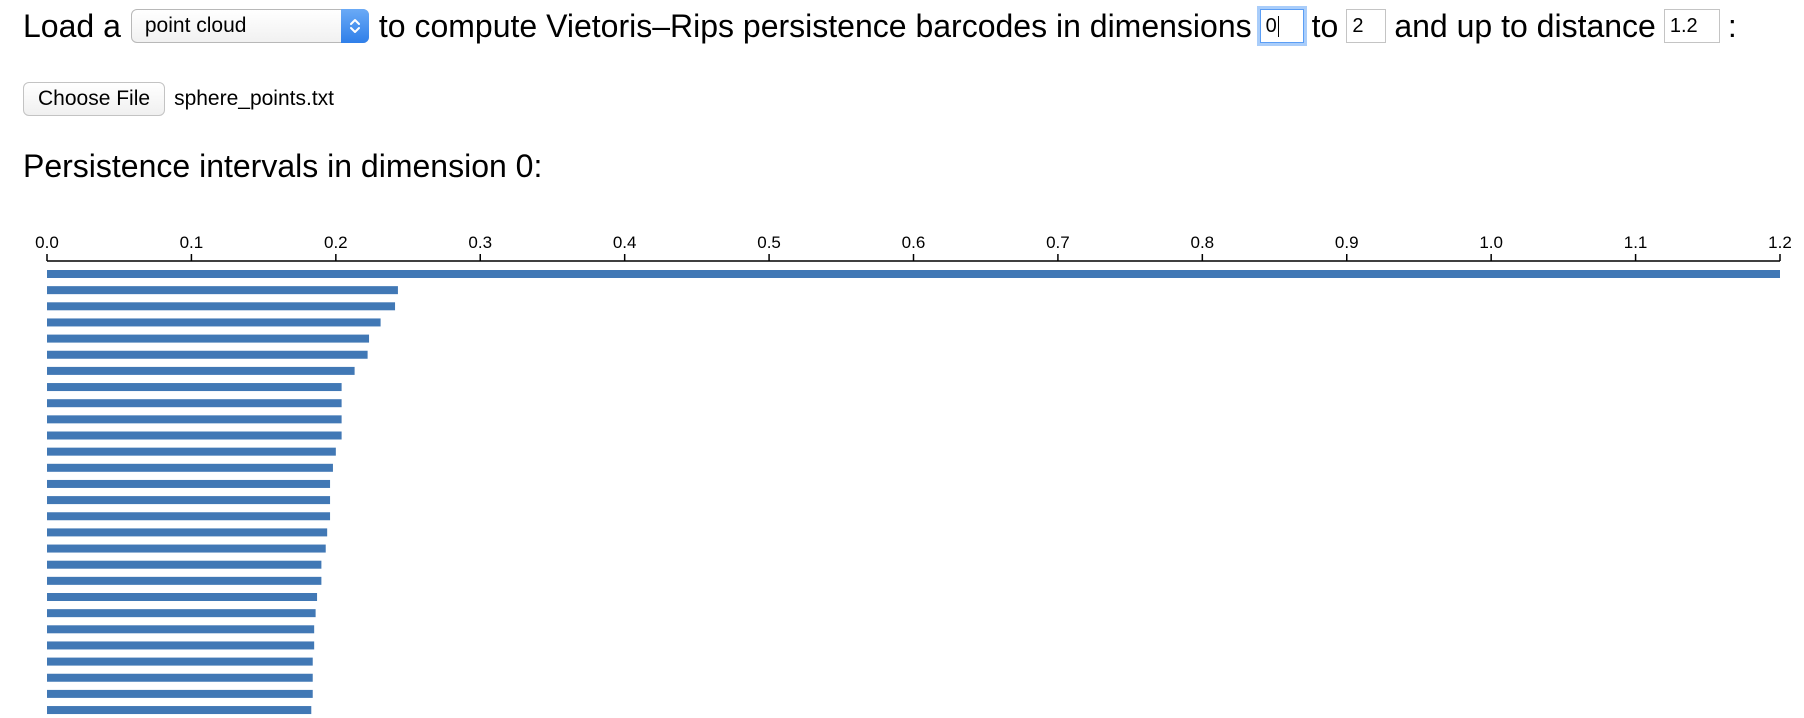 This screenshot has height=718, width=1804. What do you see at coordinates (354, 26) in the screenshot?
I see `select-arrows-icon` at bounding box center [354, 26].